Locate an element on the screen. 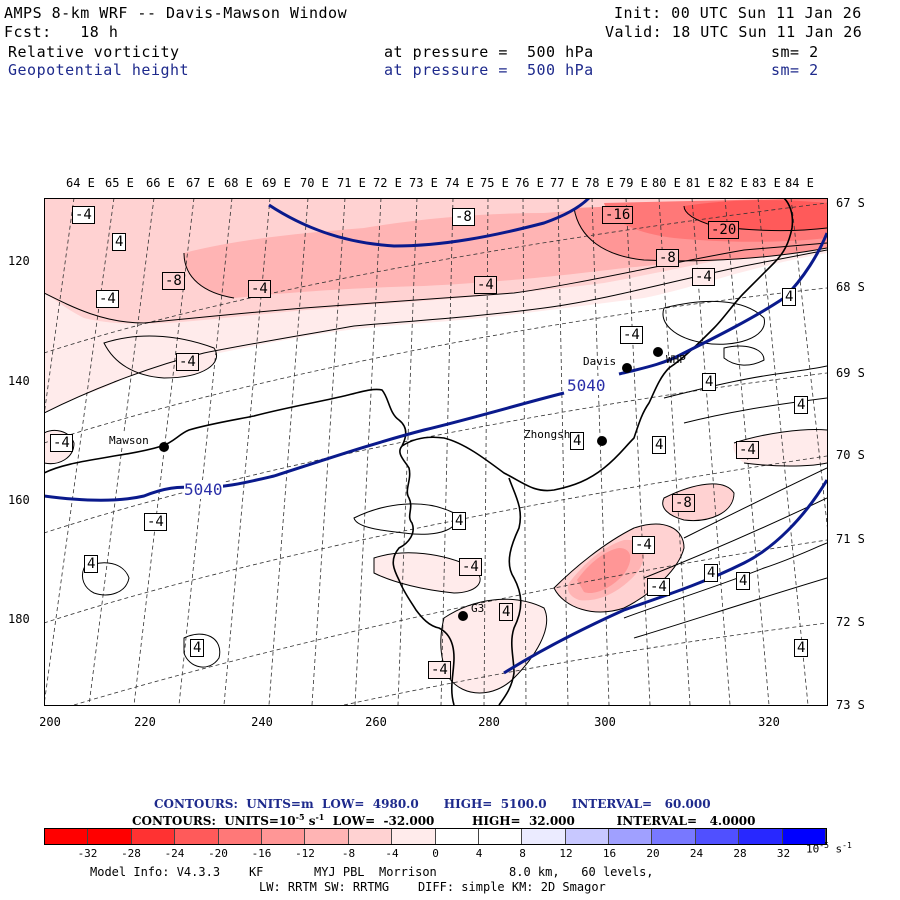 The image size is (900, 900). lat-label: 71 S is located at coordinates (850, 539).